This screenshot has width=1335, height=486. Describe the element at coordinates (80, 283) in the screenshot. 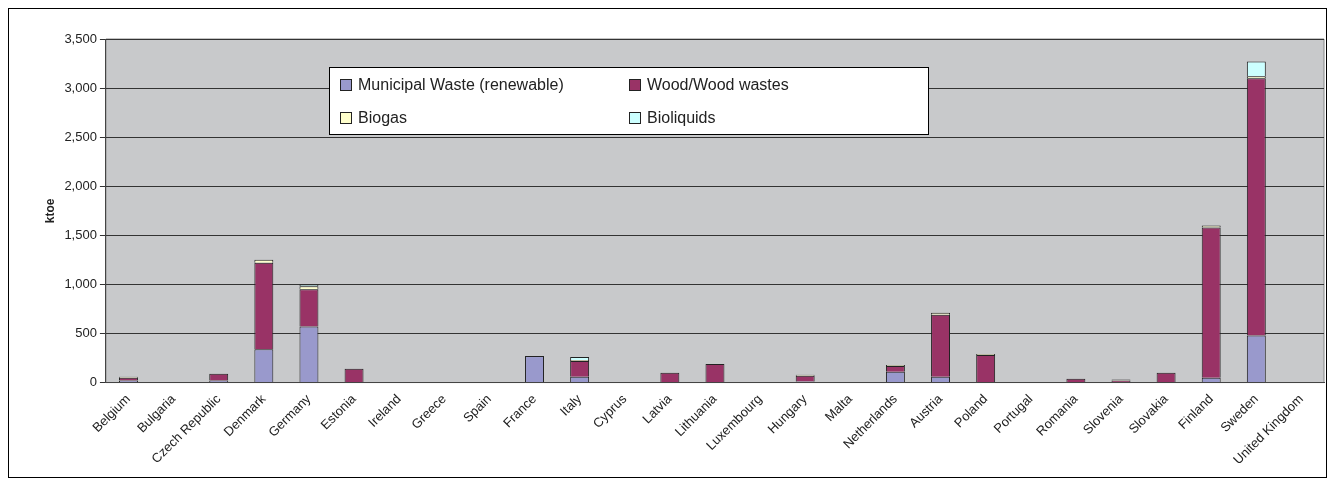

I see `y-tick-label: 1,000` at that location.